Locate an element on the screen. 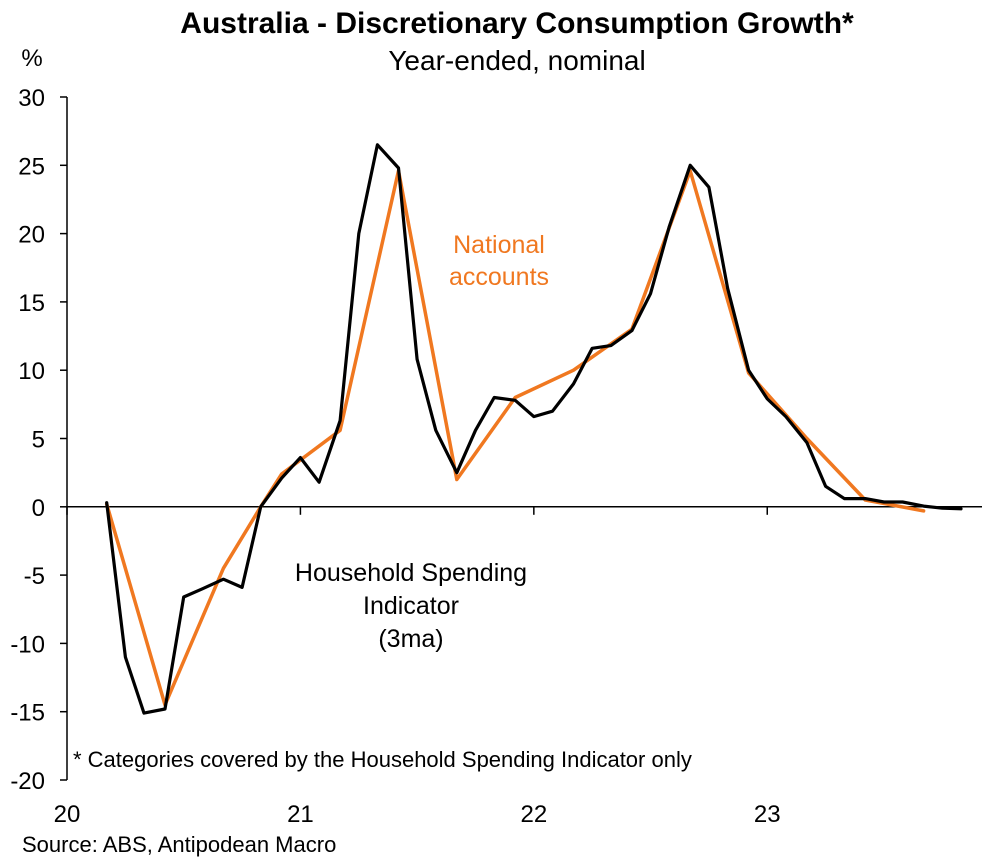  hsi-label-line-2: Indicator is located at coordinates (411, 606).